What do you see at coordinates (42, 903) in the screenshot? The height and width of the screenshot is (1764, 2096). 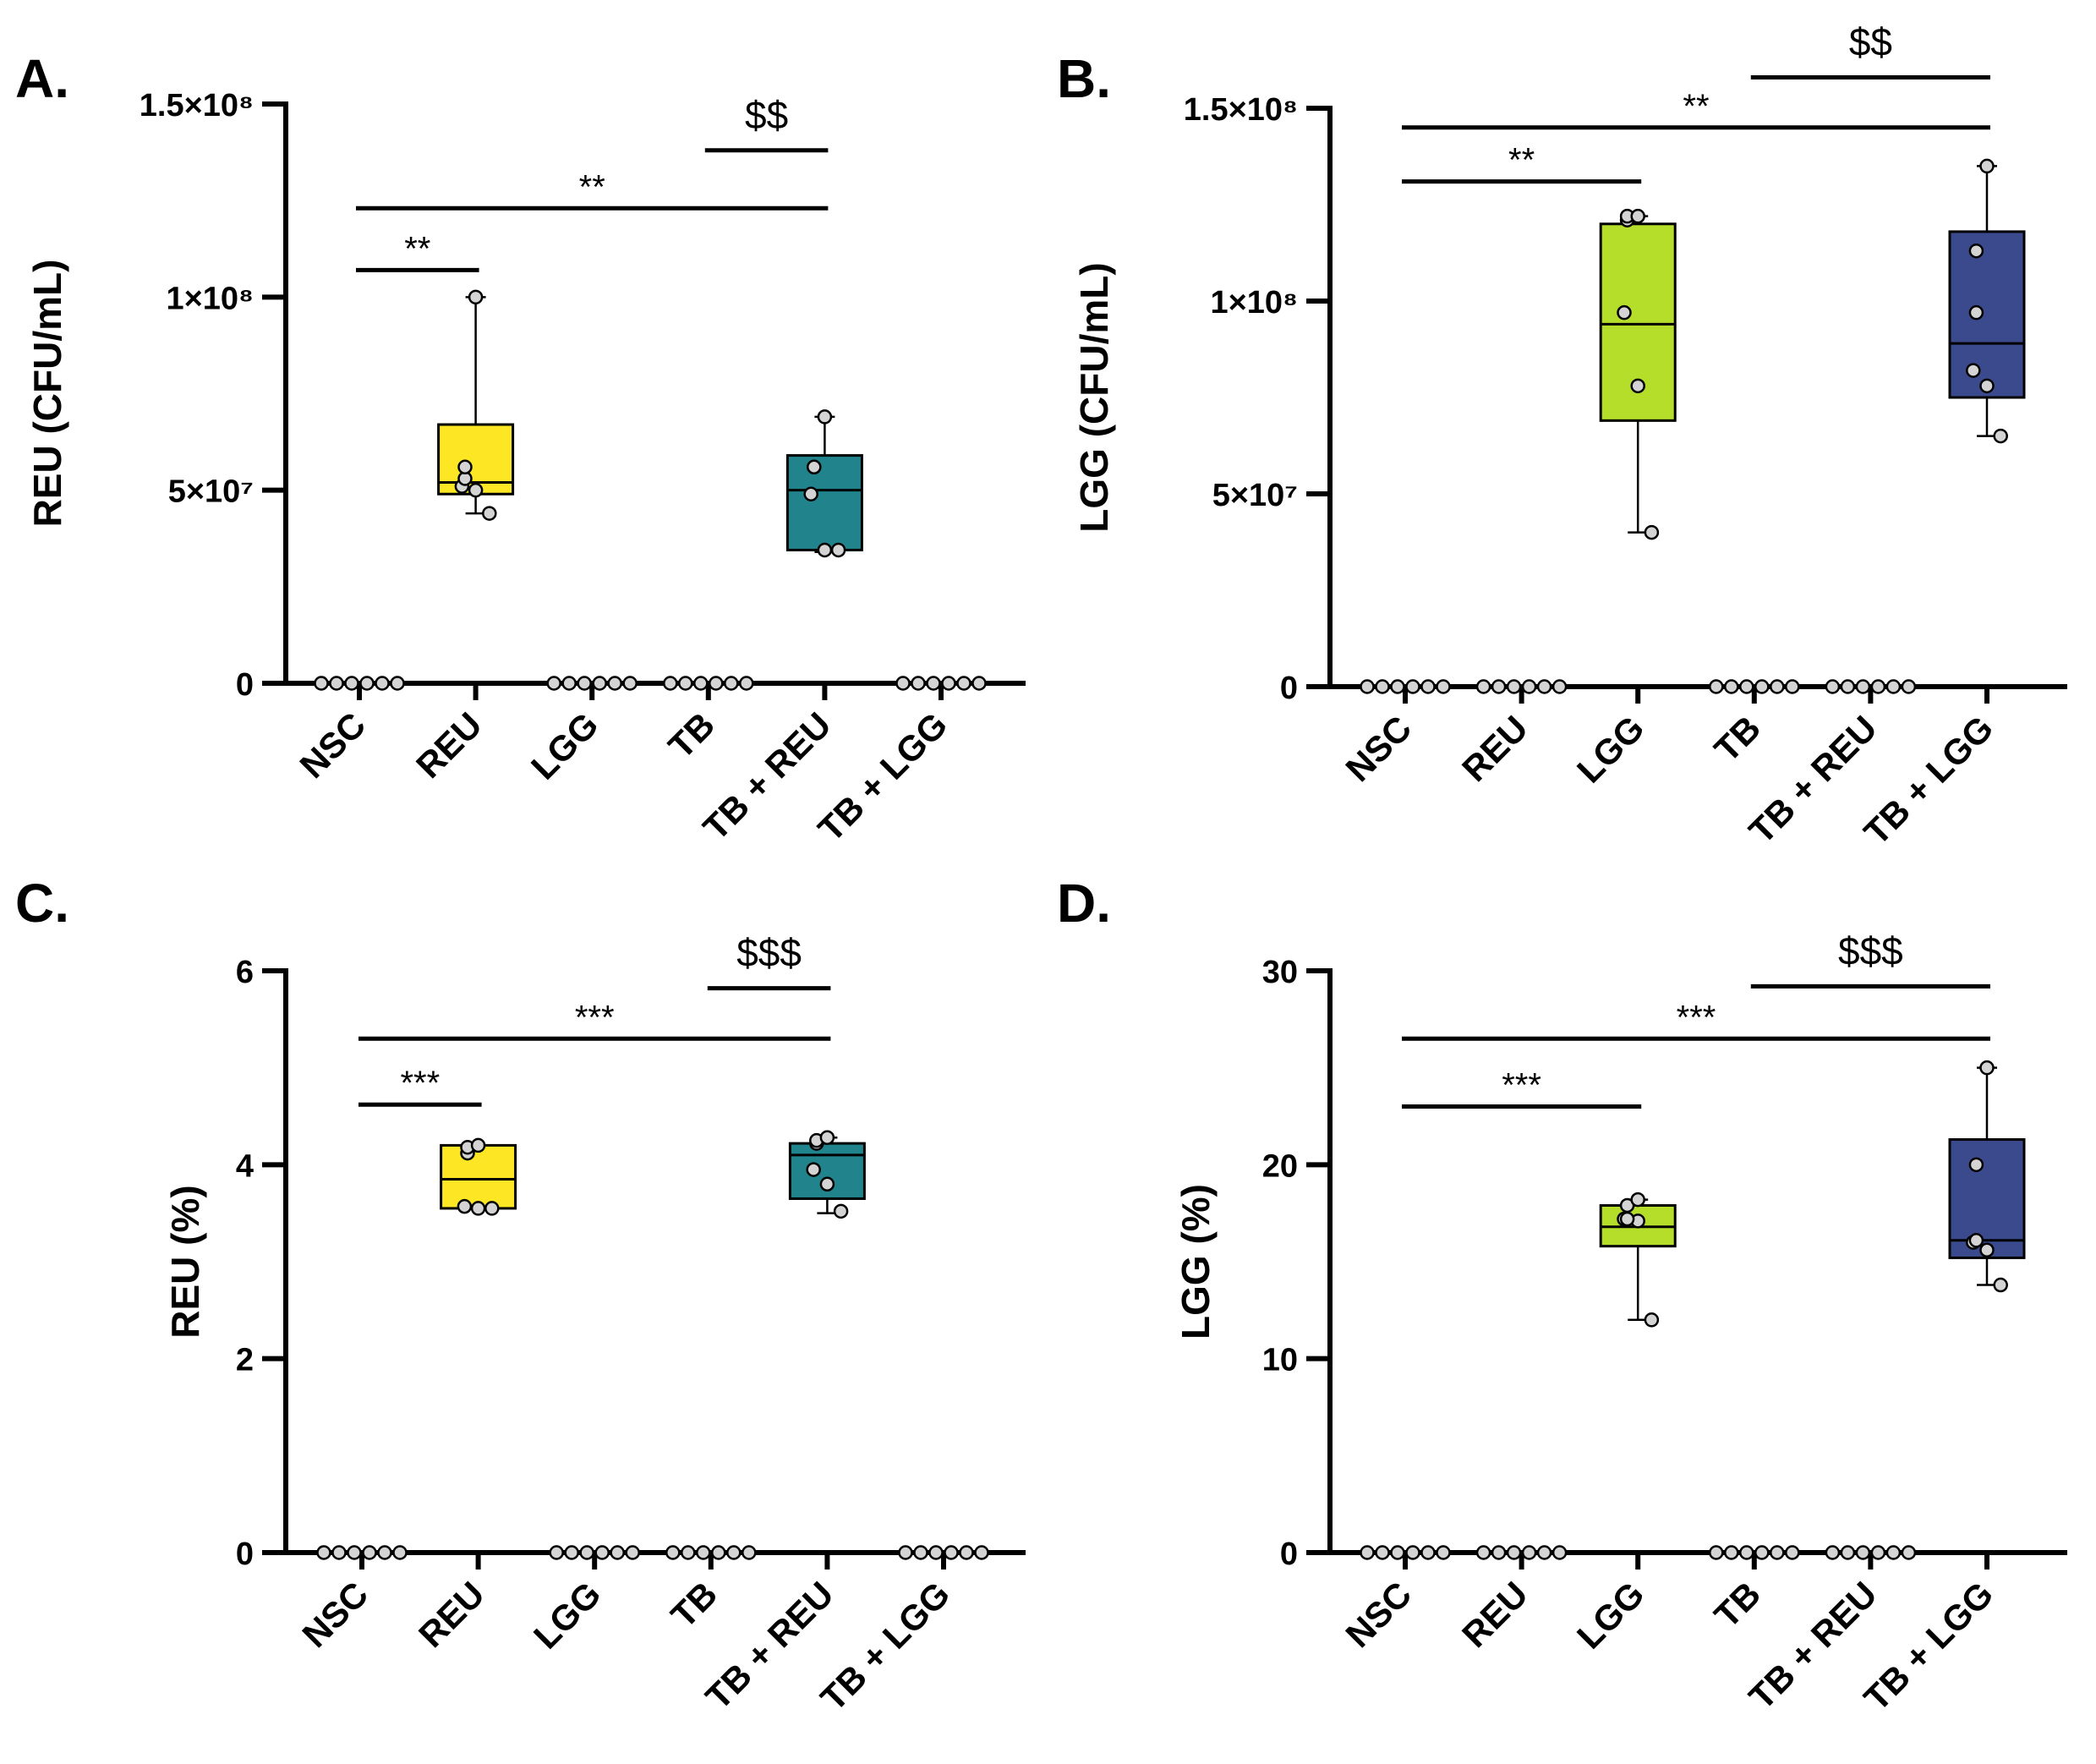 I see `panel-label: C.` at bounding box center [42, 903].